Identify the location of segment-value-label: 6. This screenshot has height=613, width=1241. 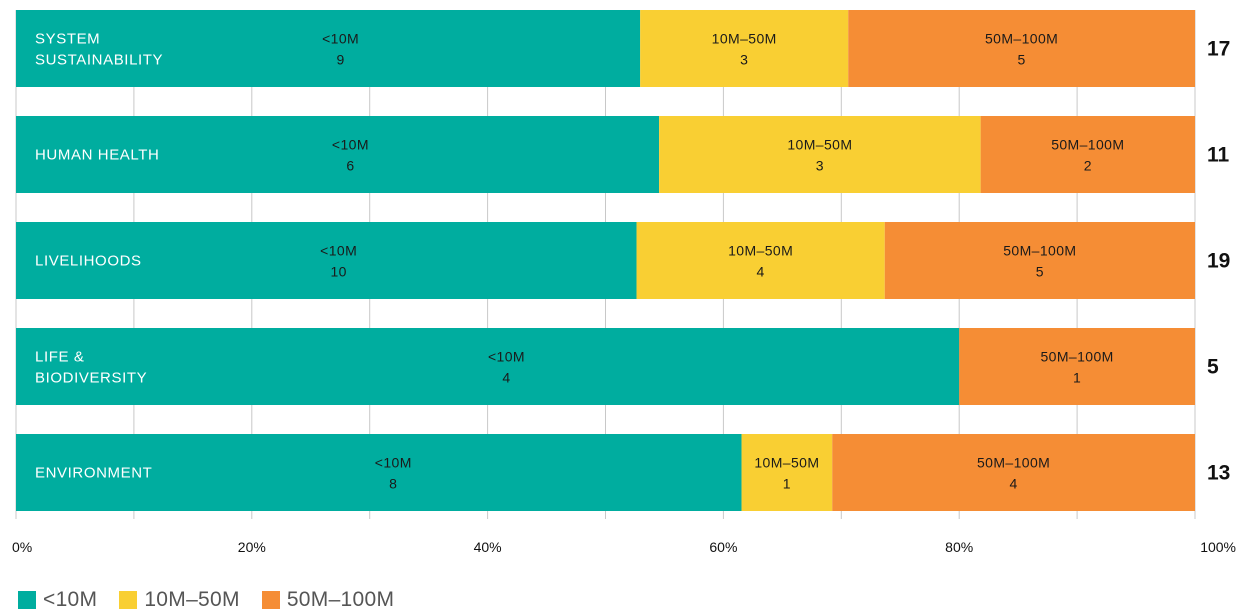
(350, 166).